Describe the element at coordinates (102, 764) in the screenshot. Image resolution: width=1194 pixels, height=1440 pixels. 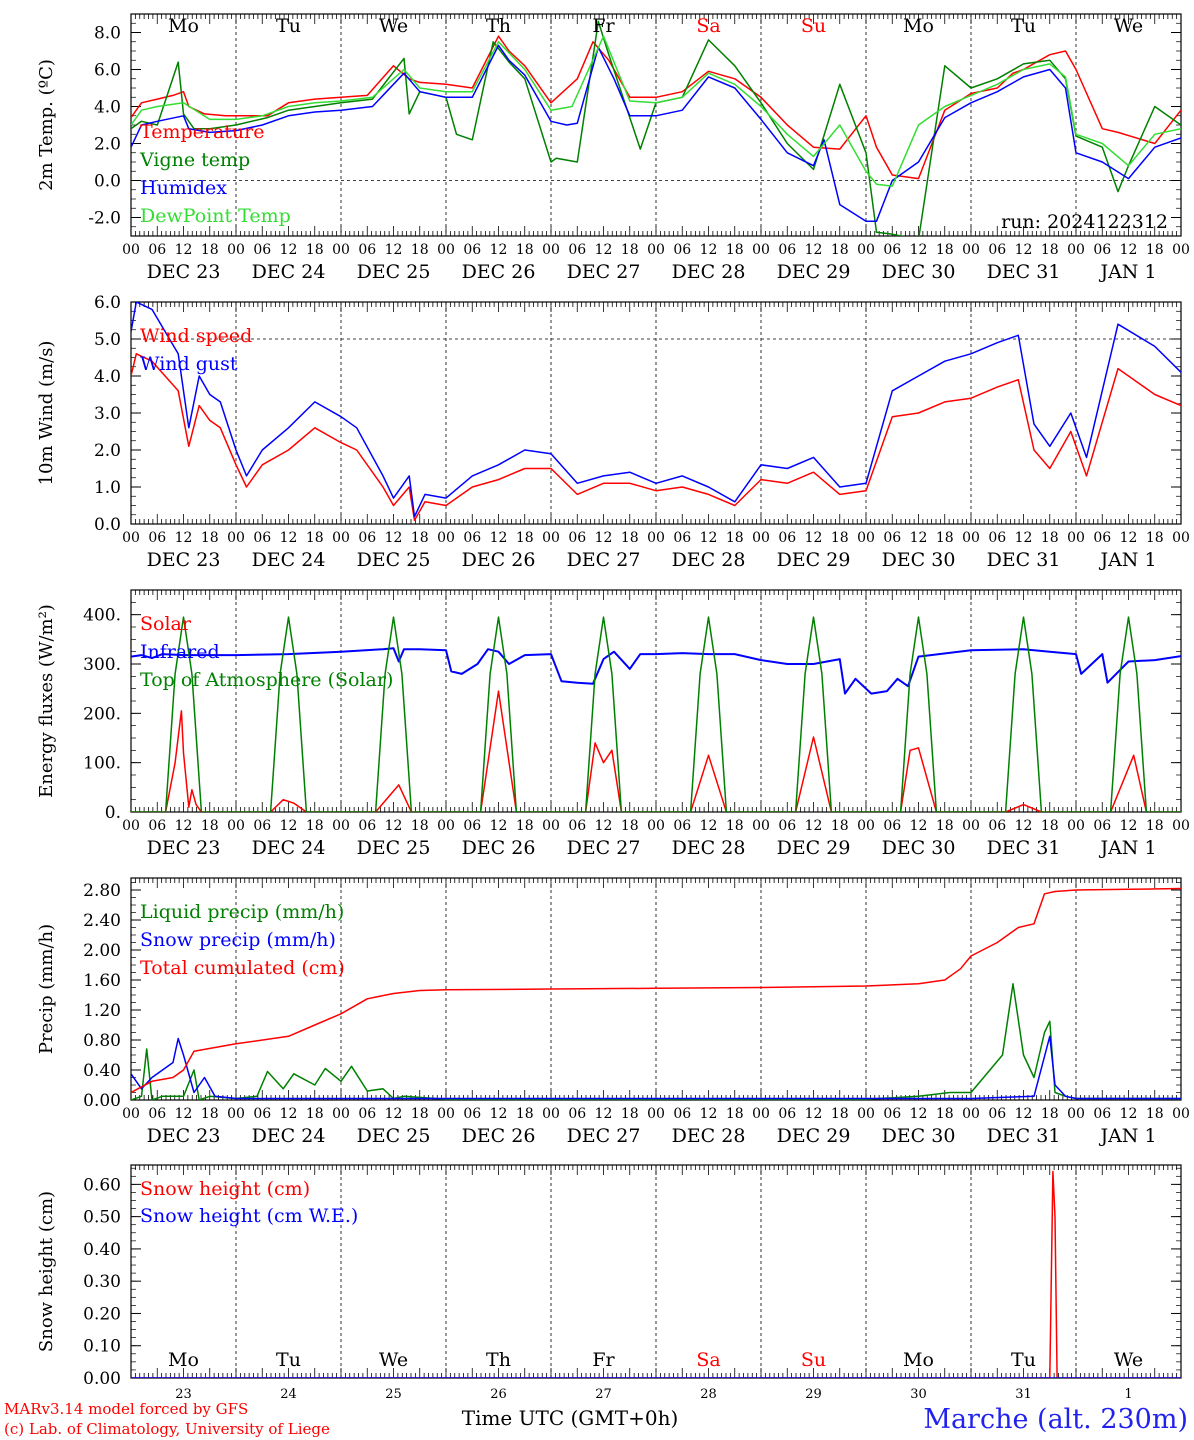
I see `y-tick-label: 100.` at that location.